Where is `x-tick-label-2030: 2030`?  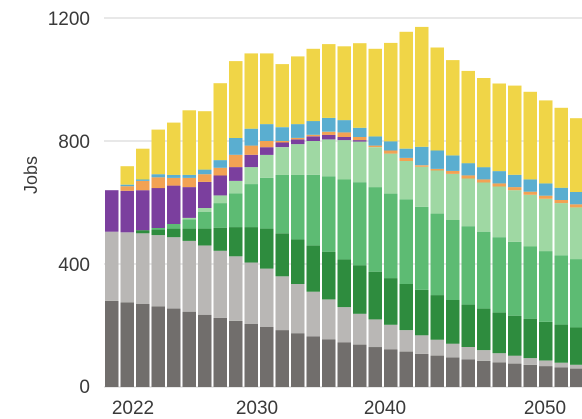 x-tick-label-2030: 2030 is located at coordinates (257, 408).